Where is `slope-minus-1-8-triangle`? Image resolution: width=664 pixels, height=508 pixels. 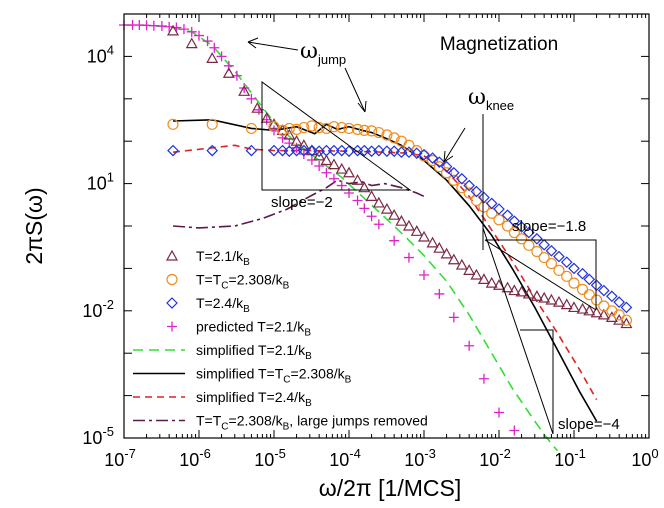 slope-minus-1-8-triangle is located at coordinates (540, 275).